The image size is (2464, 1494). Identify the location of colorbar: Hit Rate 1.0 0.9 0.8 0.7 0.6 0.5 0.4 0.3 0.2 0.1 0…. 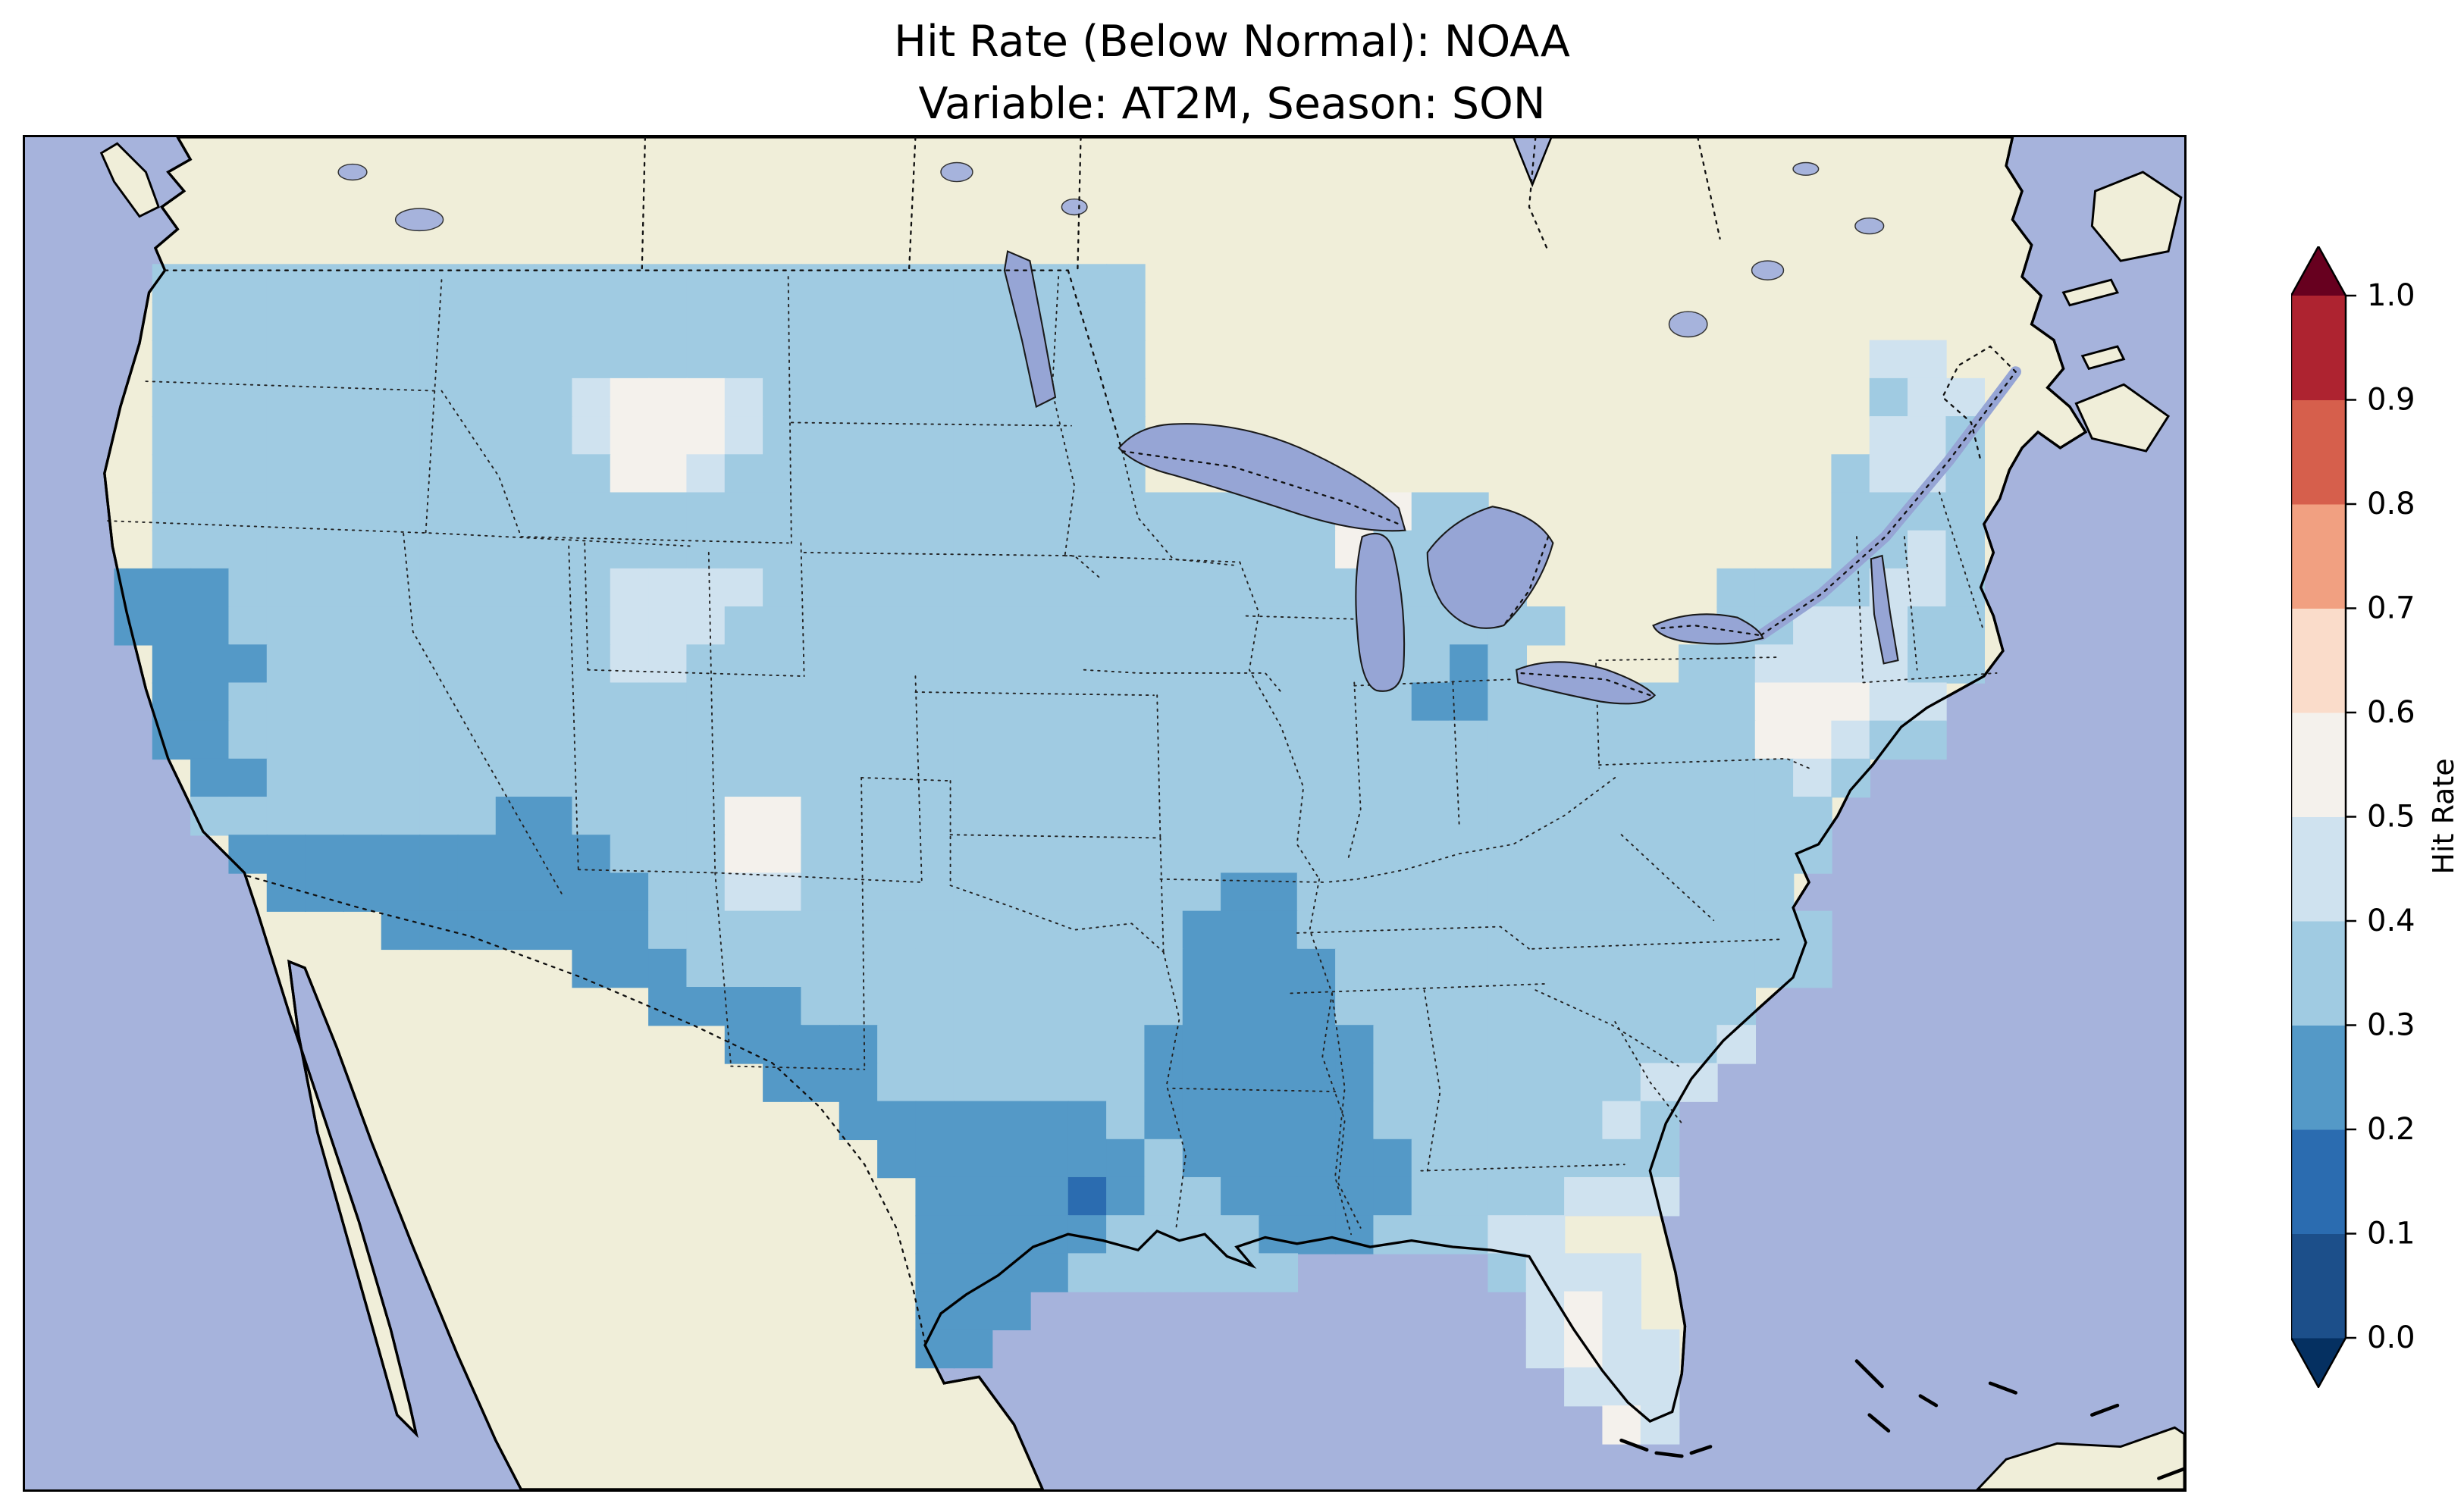
(2377, 816).